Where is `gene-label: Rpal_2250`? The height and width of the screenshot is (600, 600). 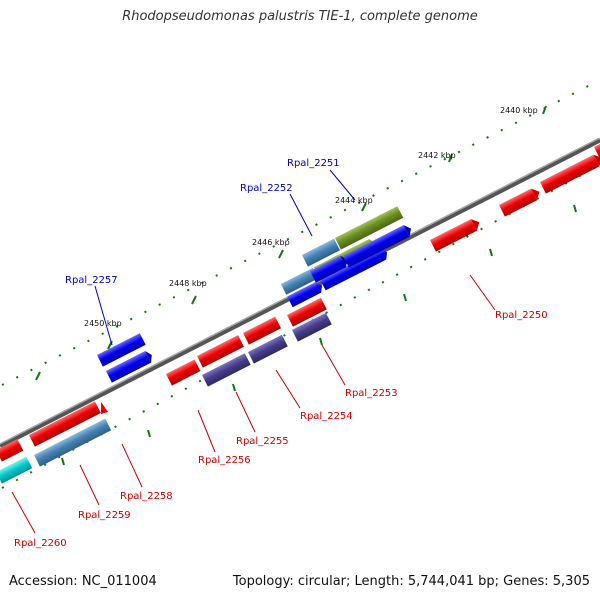
gene-label: Rpal_2250 is located at coordinates (521, 315).